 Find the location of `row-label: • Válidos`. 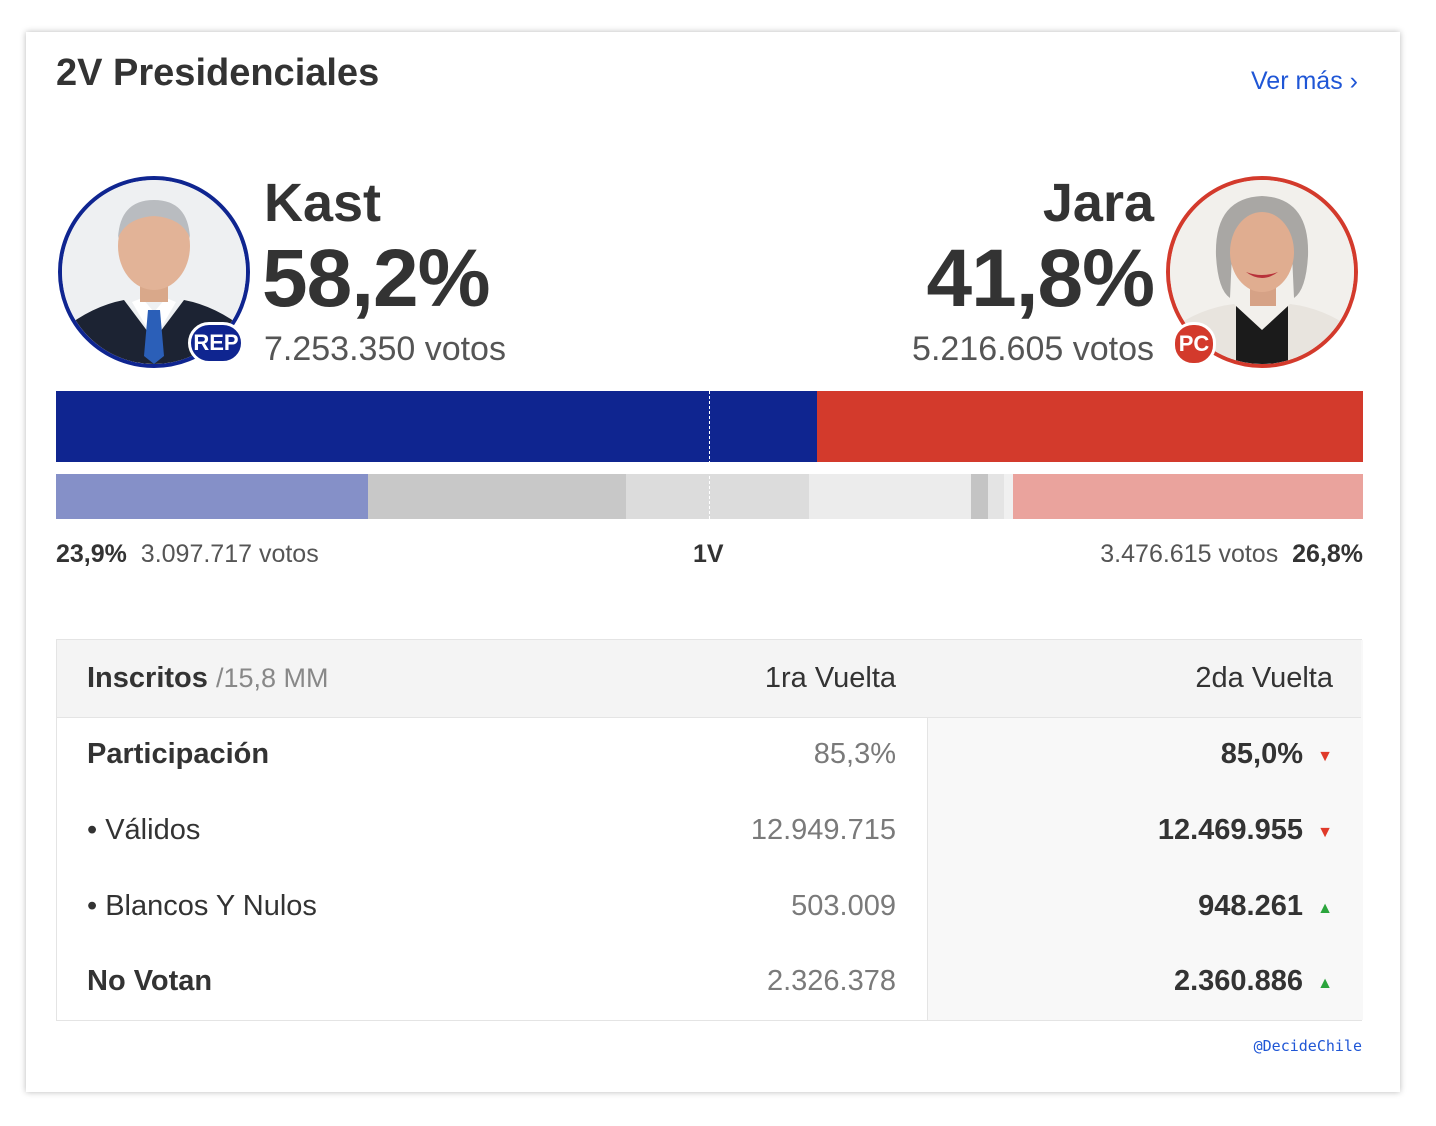

row-label: • Válidos is located at coordinates (144, 830).